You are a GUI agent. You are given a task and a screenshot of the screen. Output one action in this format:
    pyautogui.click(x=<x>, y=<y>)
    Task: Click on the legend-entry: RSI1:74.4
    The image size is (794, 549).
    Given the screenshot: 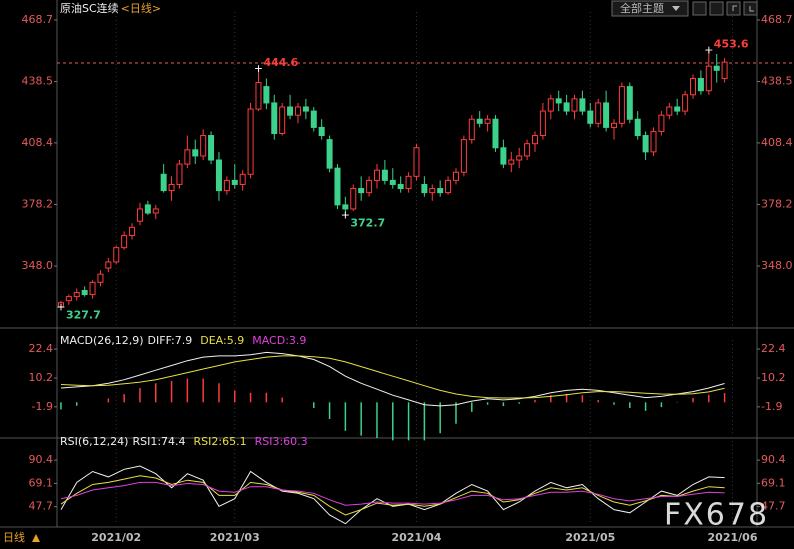 What is the action you would take?
    pyautogui.click(x=158, y=441)
    